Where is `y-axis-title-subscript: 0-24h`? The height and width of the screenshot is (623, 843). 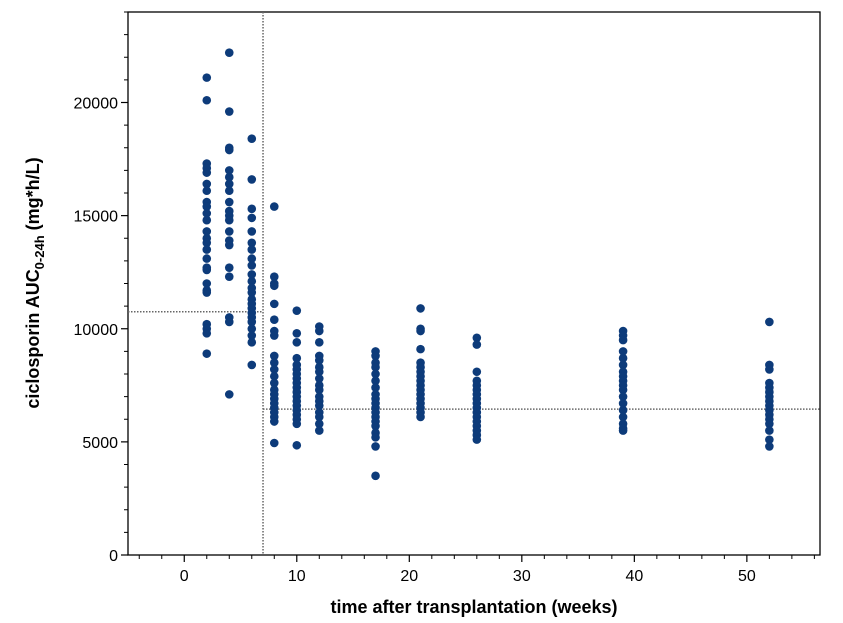 y-axis-title-subscript: 0-24h is located at coordinates (39, 252).